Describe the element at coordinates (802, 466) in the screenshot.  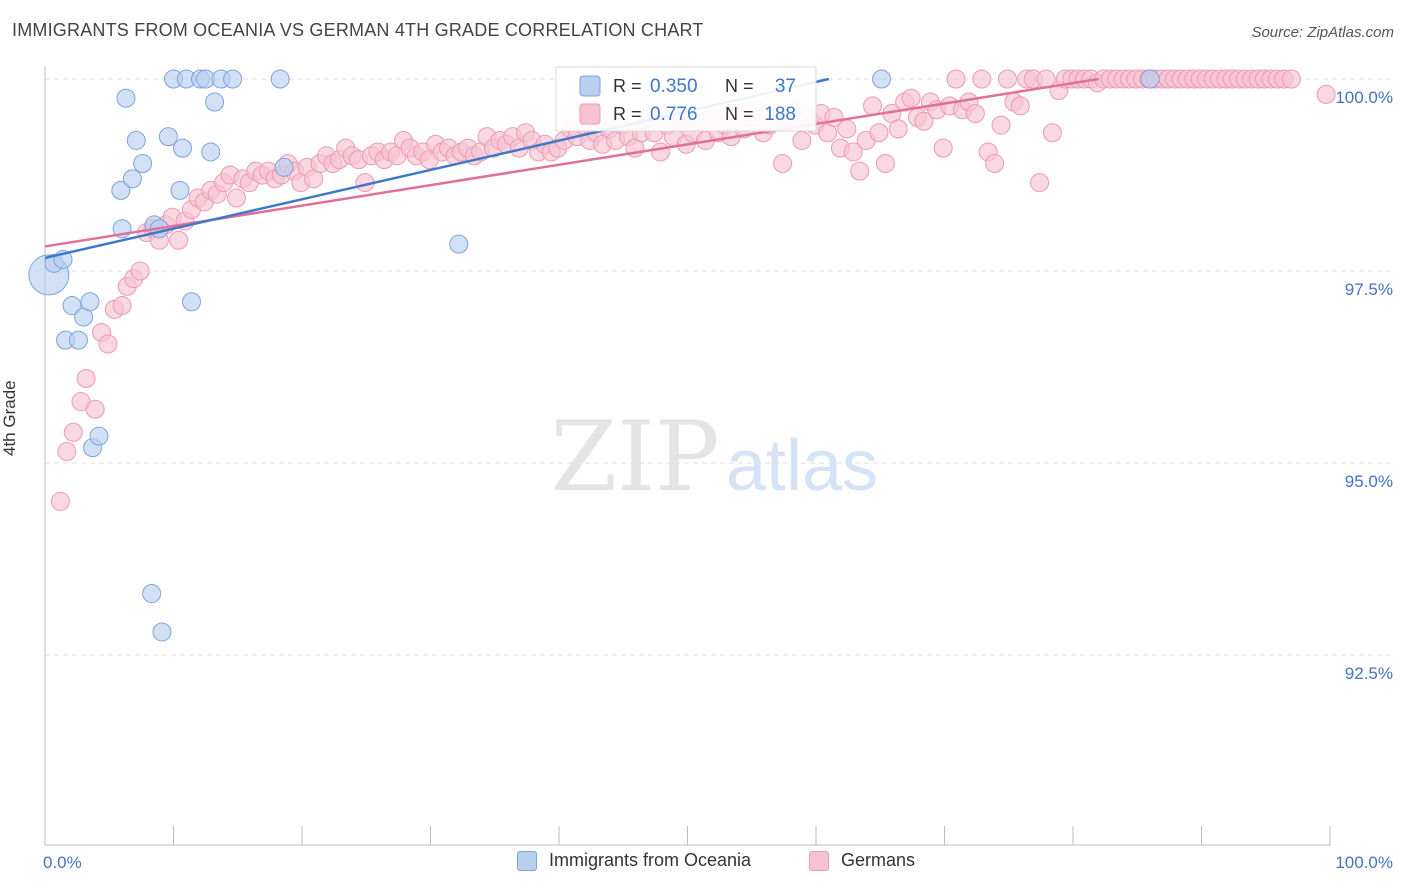
I see `watermark-atlas: atlas` at that location.